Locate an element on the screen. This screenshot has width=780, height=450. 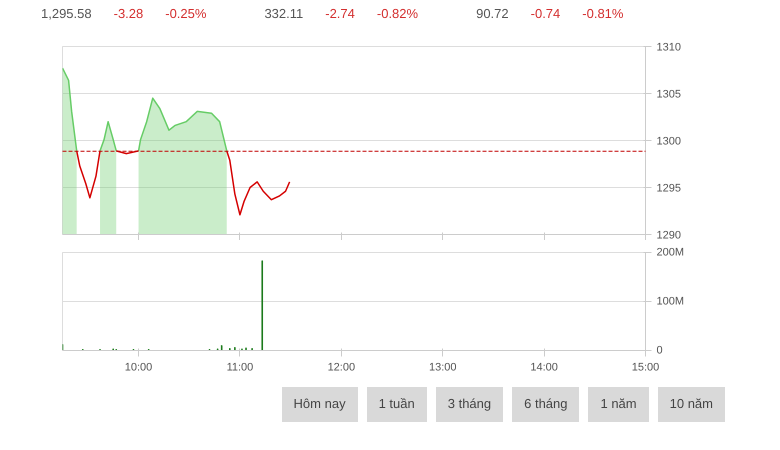
x-tick-label: 15:00 is located at coordinates (646, 368).